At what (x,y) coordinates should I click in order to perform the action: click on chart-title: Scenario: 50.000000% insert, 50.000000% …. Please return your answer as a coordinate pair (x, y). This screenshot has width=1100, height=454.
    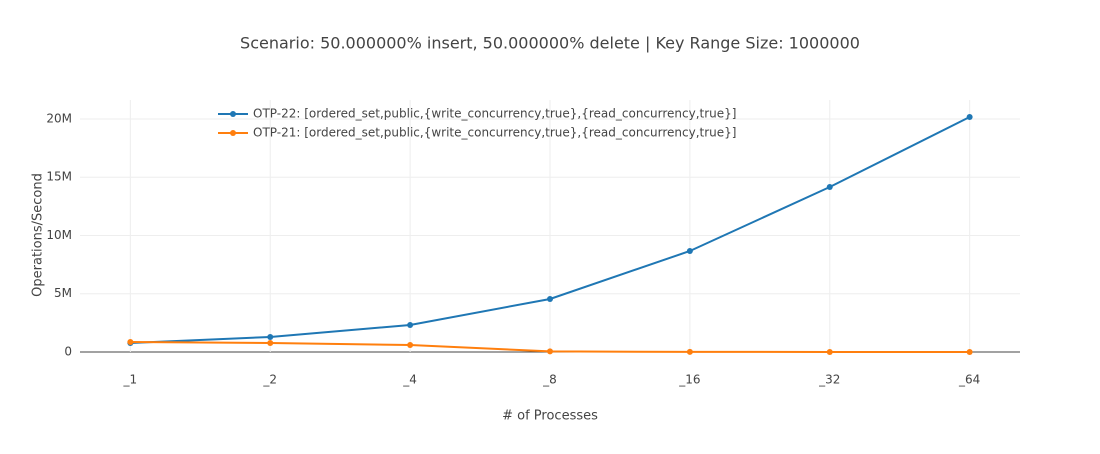
    Looking at the image, I should click on (550, 43).